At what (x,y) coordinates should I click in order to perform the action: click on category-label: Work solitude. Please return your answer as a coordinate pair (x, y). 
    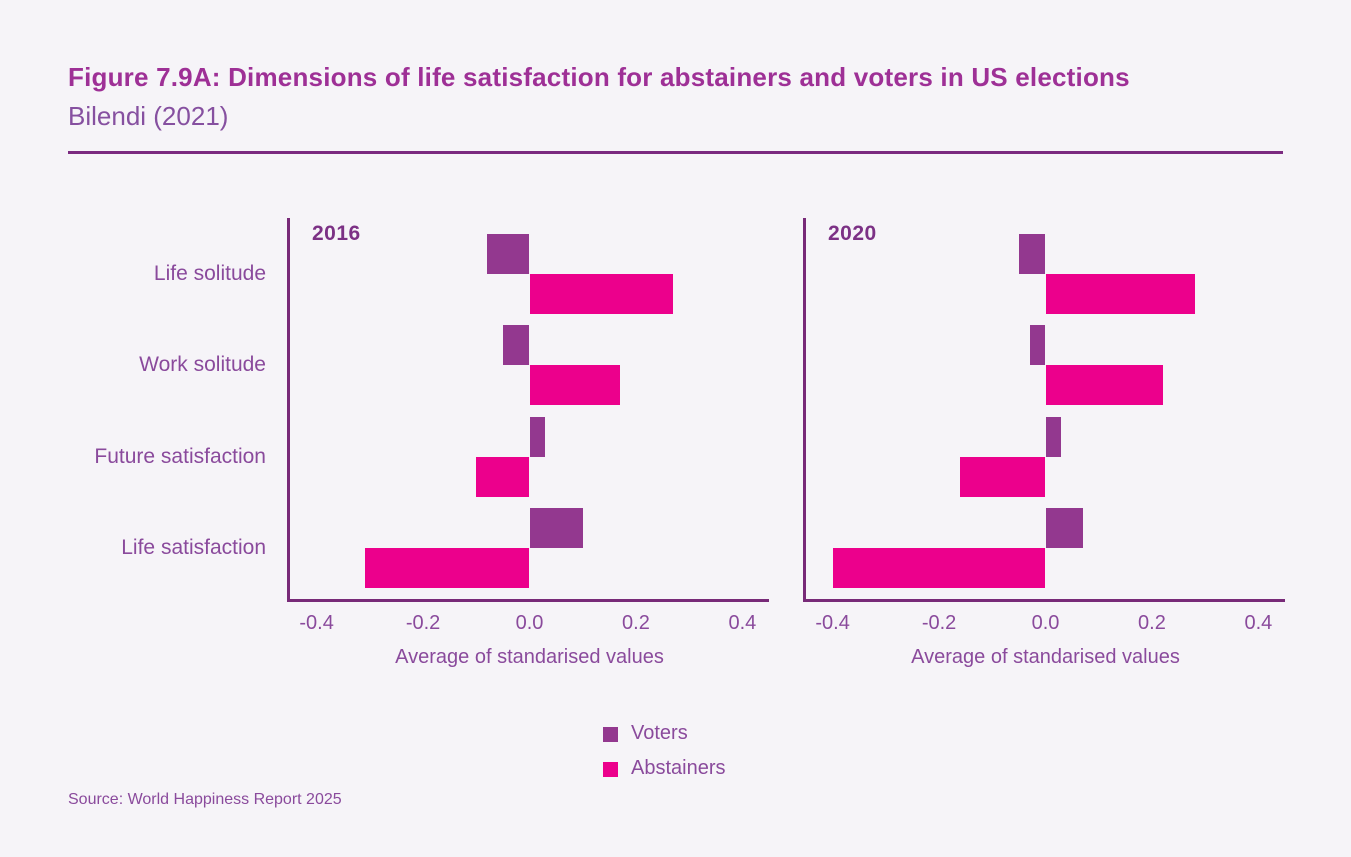
    Looking at the image, I should click on (202, 365).